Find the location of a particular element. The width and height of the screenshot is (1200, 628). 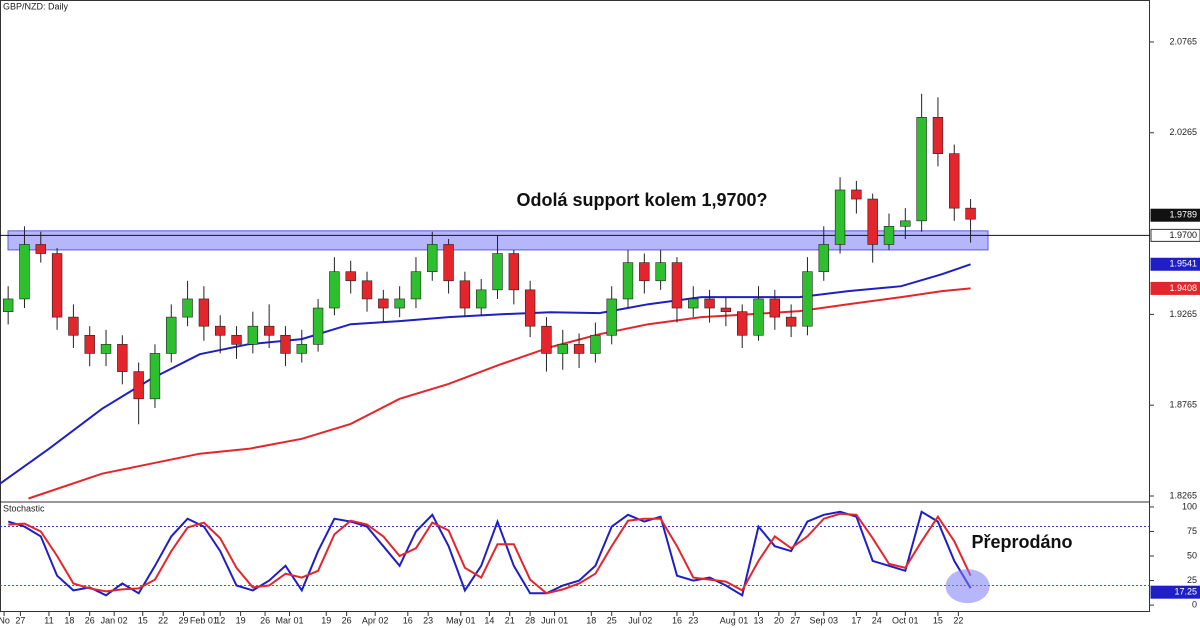

annotation: Odolá support kolem 1,9700? is located at coordinates (641, 200).